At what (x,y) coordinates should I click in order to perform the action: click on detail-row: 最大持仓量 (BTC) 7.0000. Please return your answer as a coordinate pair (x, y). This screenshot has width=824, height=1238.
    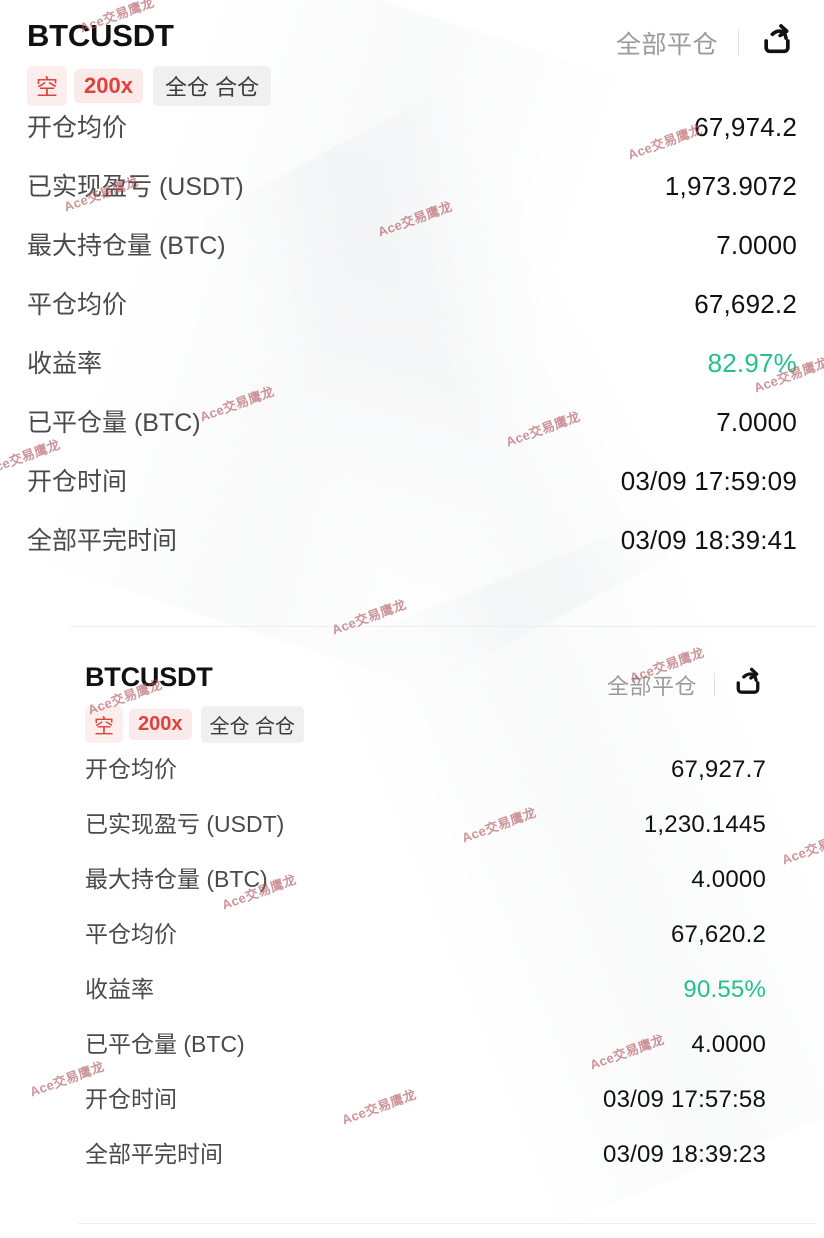
    Looking at the image, I should click on (412, 255).